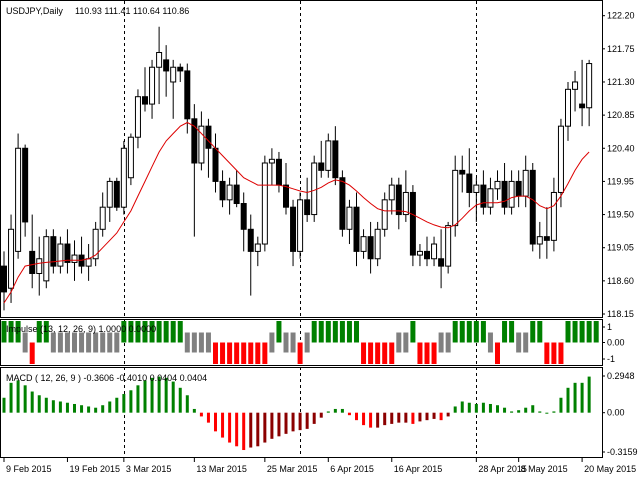 This screenshot has width=640, height=480. I want to click on x-tick-label: 9 Feb 2015, so click(29, 469).